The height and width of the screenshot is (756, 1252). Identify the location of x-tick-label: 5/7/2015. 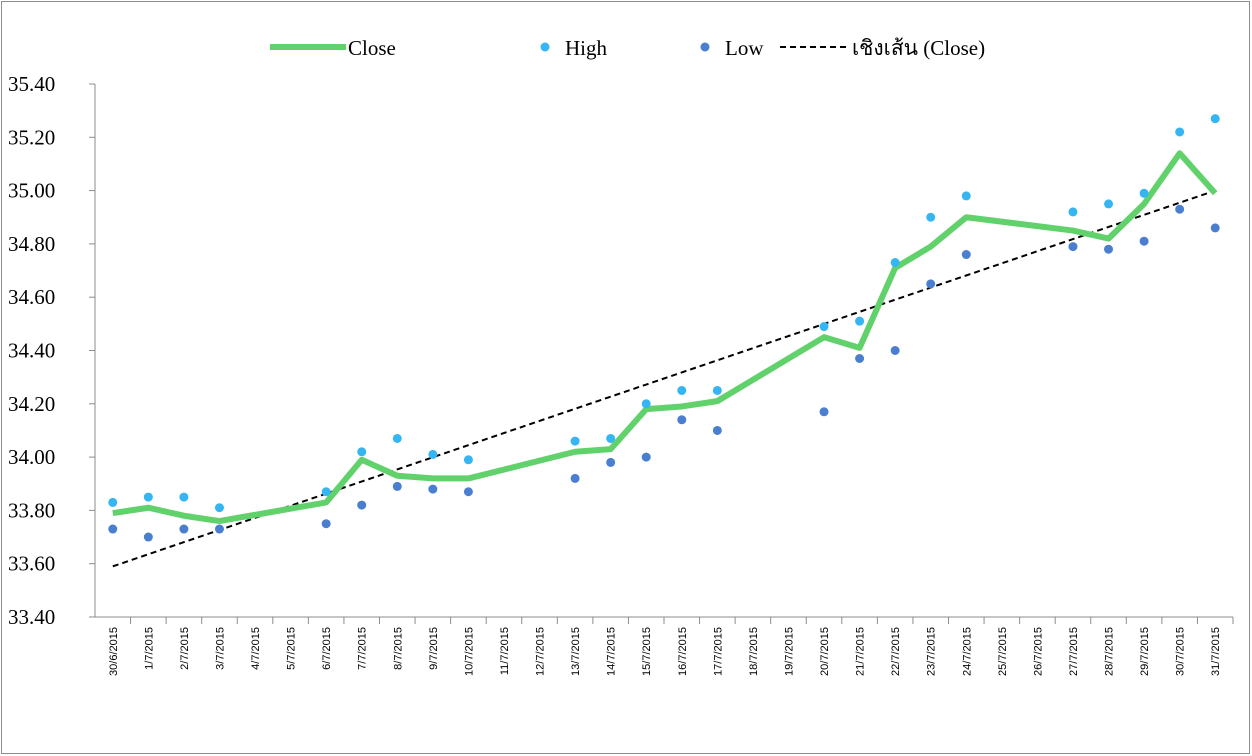
(292, 648).